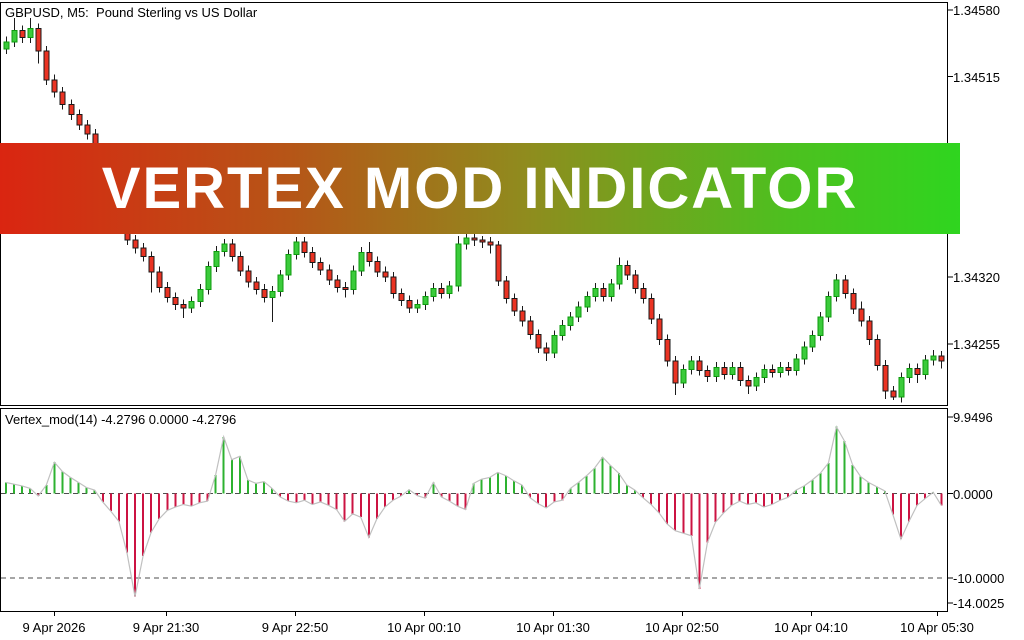  I want to click on symbol-title: GBPUSD, M5: Pound Sterling vs US Dollar, so click(131, 12).